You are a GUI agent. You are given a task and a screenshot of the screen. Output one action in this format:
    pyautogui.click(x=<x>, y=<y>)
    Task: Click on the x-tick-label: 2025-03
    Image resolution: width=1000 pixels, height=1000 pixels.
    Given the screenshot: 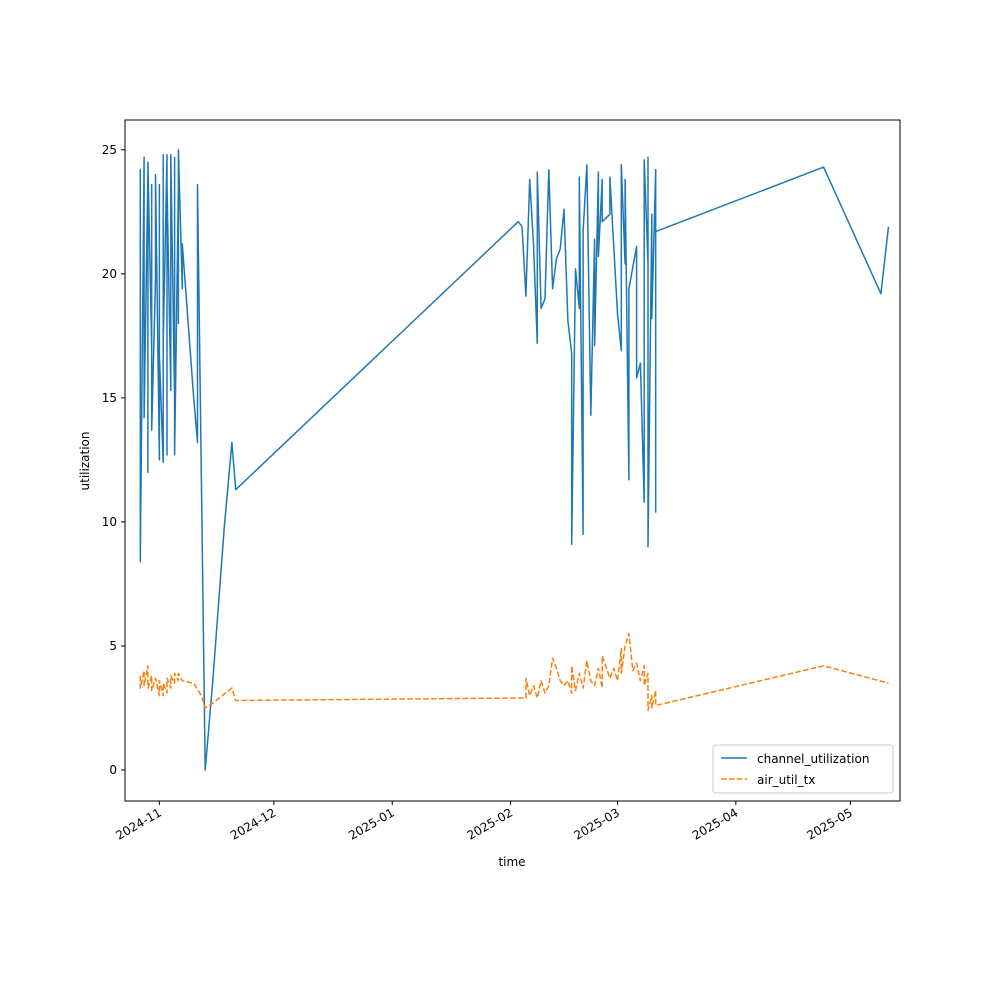 What is the action you would take?
    pyautogui.click(x=597, y=823)
    